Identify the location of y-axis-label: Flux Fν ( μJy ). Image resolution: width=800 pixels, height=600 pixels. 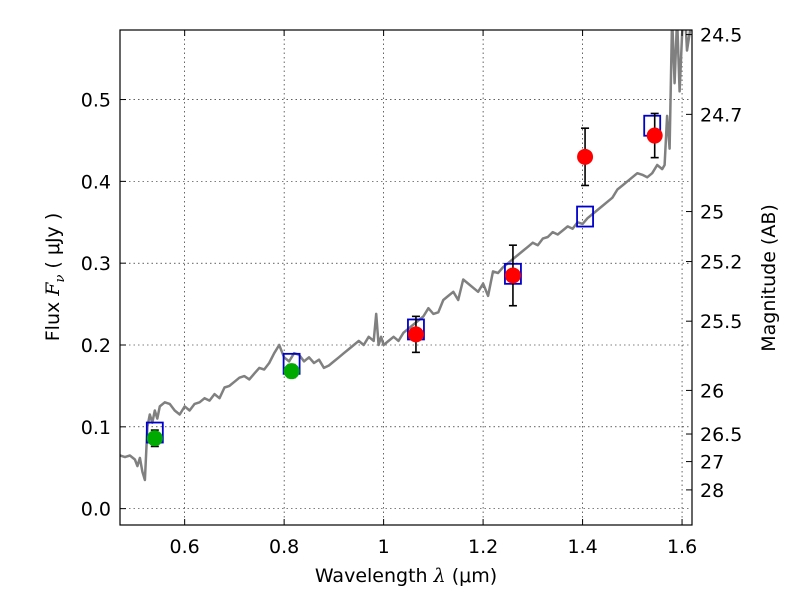
(55, 277).